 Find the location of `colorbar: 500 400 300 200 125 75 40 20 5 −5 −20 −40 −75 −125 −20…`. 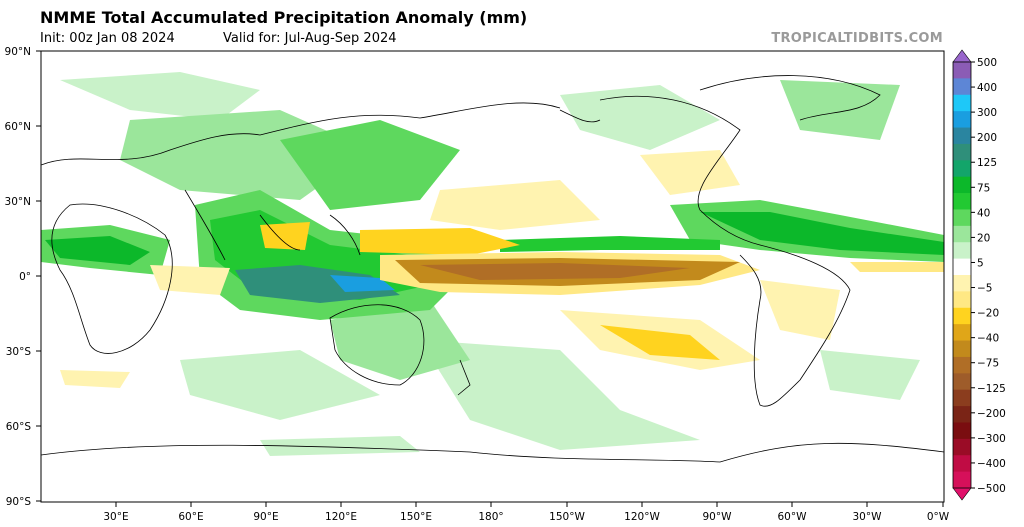

colorbar: 500 400 300 200 125 75 40 20 5 −5 −20 −40 −75 −125 −20… is located at coordinates (979, 275).